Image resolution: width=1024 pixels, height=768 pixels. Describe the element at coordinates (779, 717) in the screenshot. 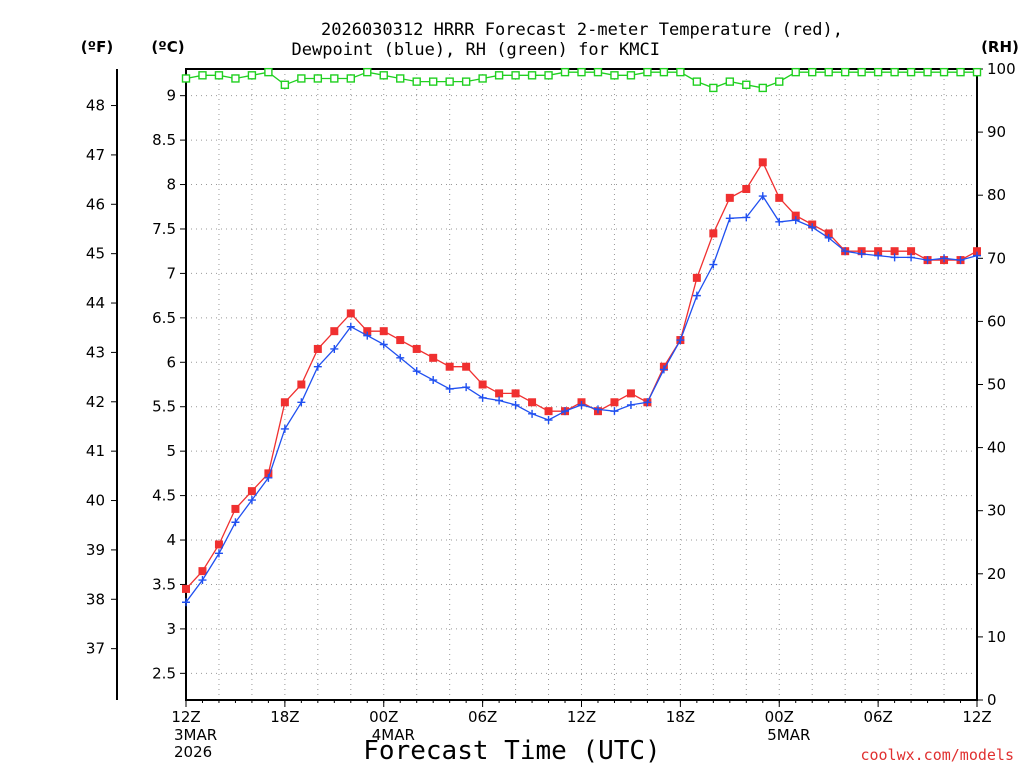

I see `x-tick-label: 00Z` at that location.